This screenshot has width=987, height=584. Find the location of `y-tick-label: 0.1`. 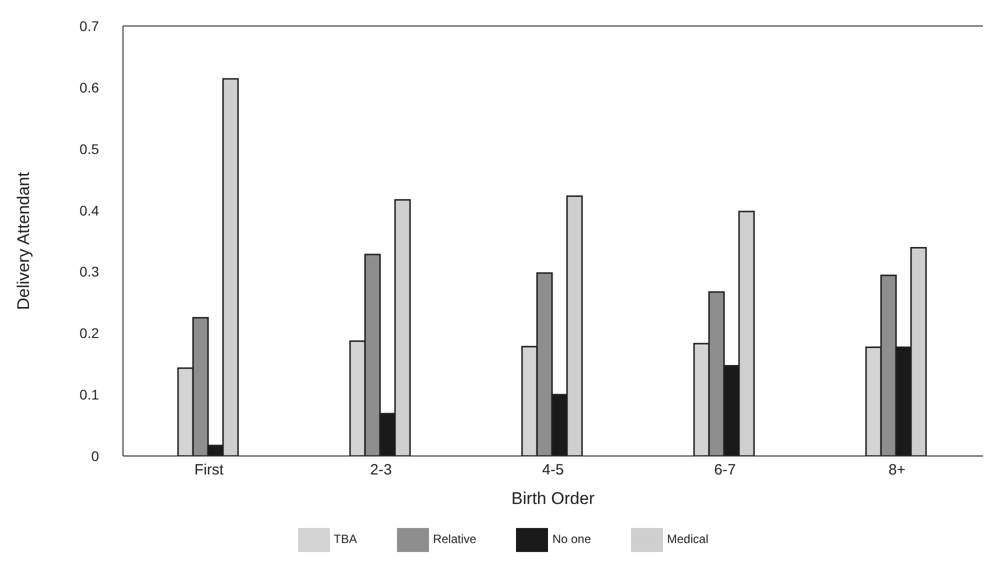

y-tick-label: 0.1 is located at coordinates (90, 394).